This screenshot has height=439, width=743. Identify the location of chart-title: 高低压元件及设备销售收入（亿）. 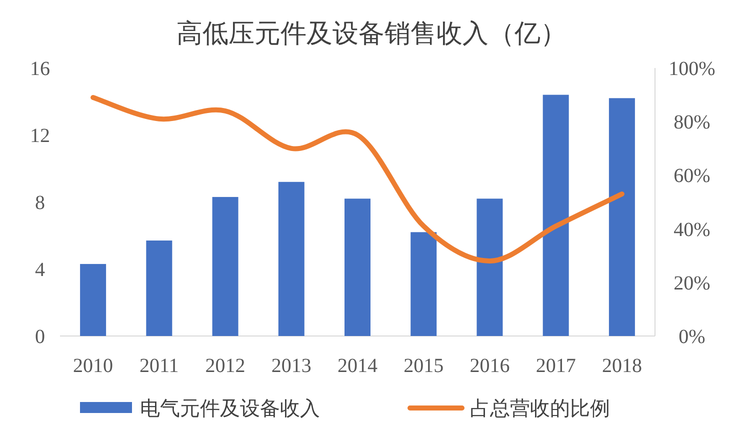
(371, 33).